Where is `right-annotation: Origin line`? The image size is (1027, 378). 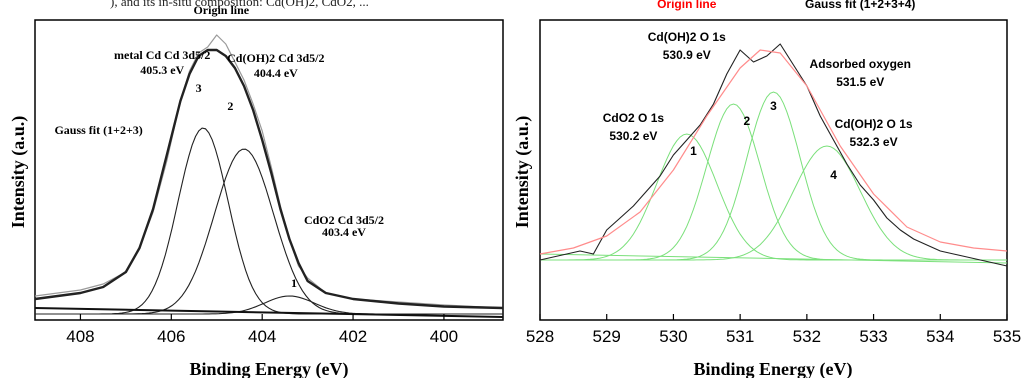 right-annotation: Origin line is located at coordinates (687, 5).